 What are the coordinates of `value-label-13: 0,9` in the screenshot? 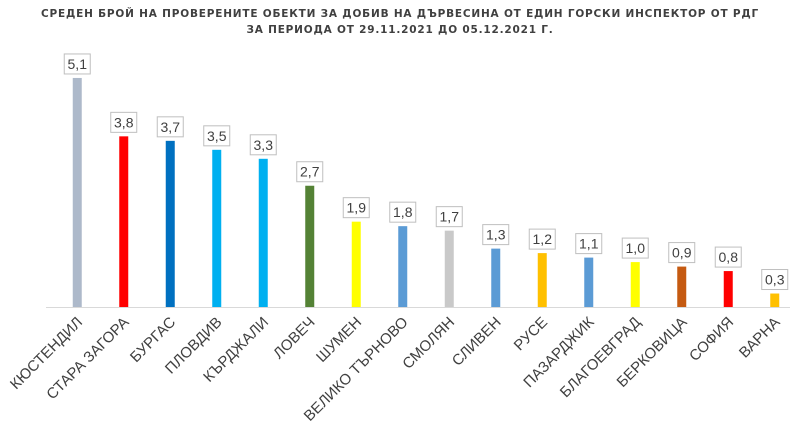 It's located at (682, 253).